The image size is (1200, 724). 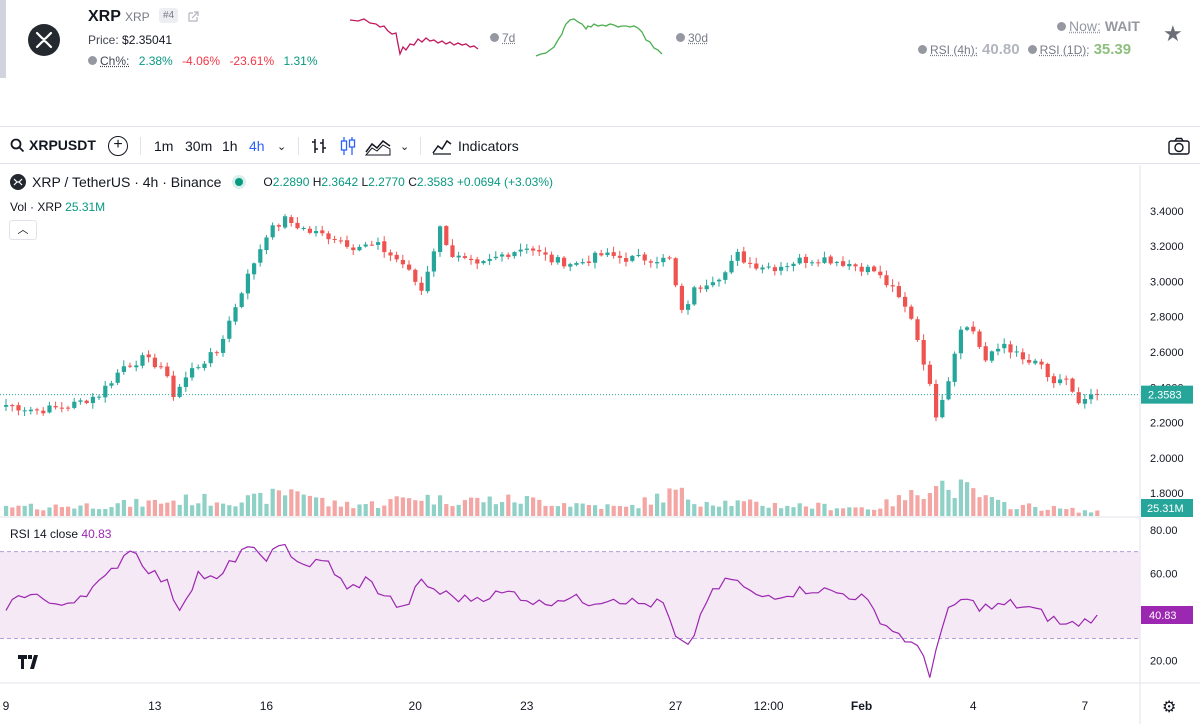 I want to click on pair-label: XRP / TetherUS · 4h · Binance, so click(x=127, y=182).